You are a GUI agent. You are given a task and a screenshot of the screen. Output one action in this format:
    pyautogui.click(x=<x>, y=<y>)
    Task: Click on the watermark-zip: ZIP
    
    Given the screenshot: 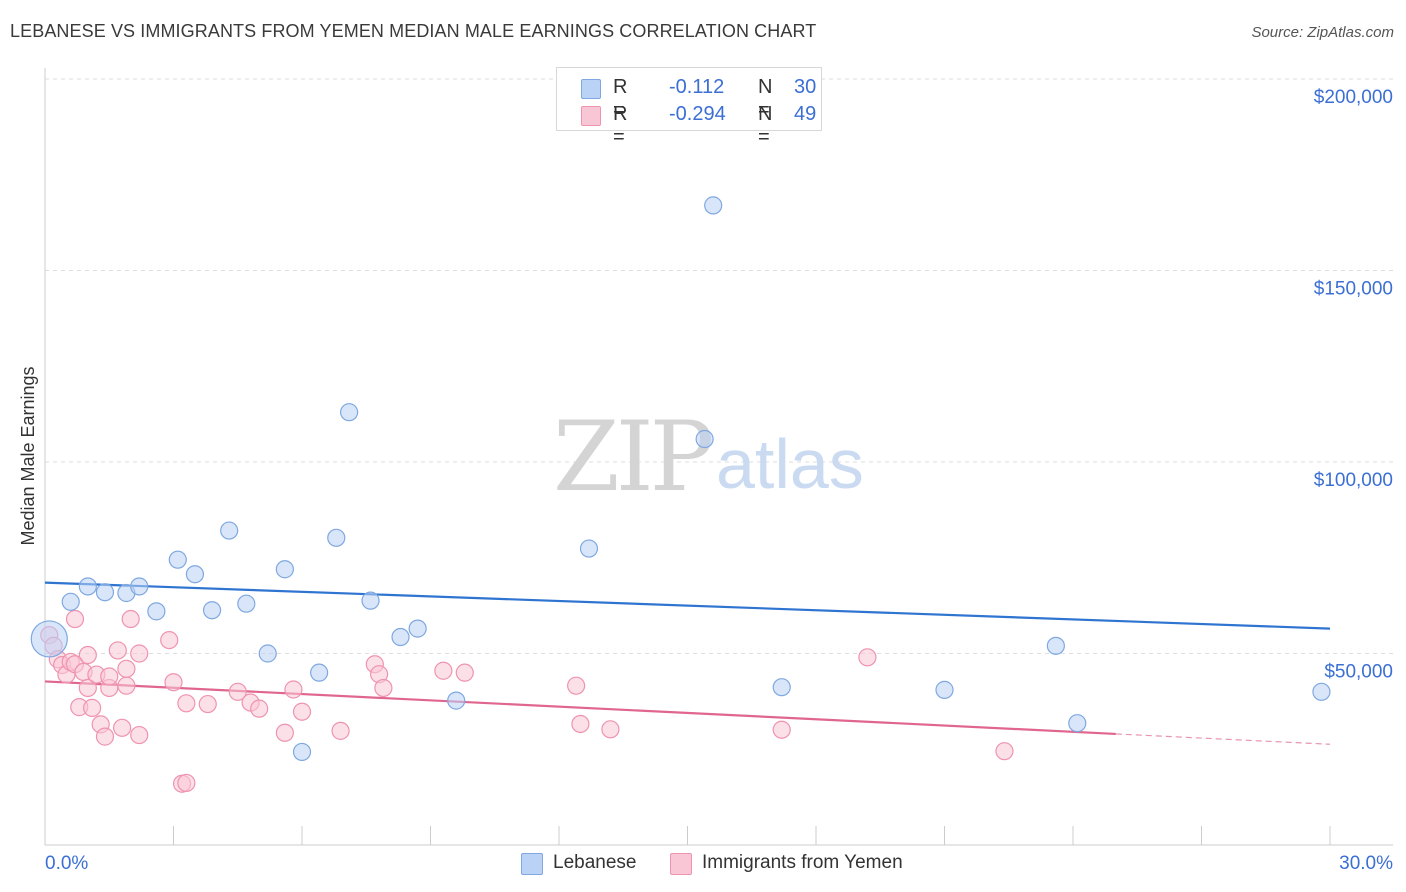 What is the action you would take?
    pyautogui.click(x=632, y=457)
    